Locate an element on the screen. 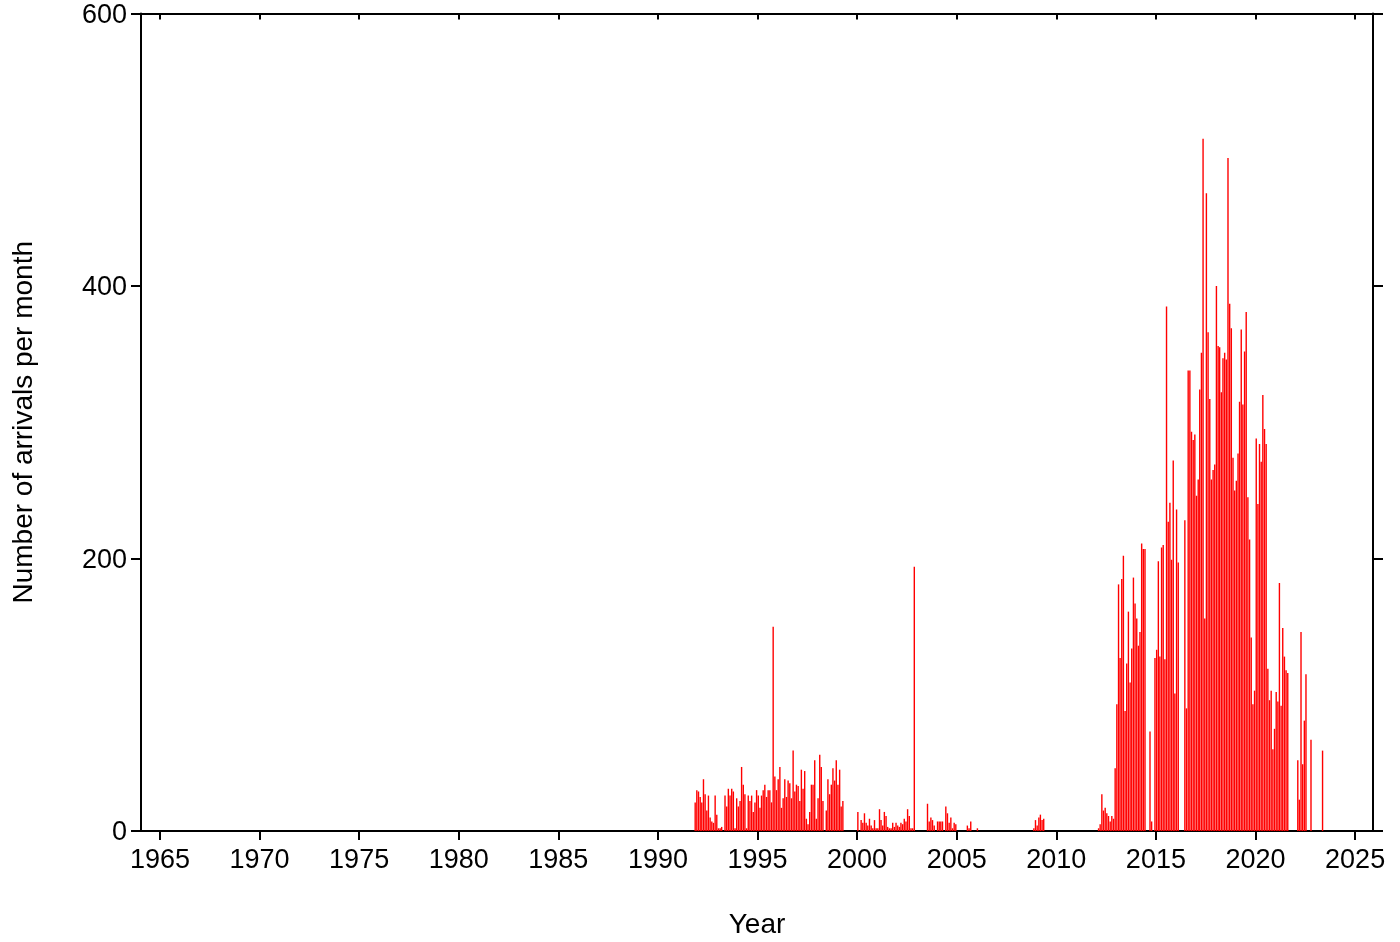 This screenshot has width=1400, height=942. x-tick-label: 1985 is located at coordinates (558, 858).